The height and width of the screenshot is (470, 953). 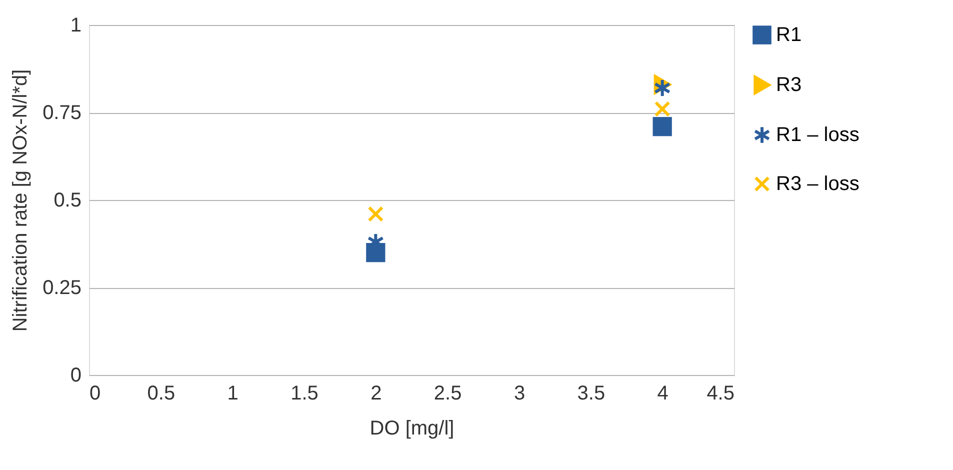 I want to click on y-tick-label: 0, so click(x=76, y=375).